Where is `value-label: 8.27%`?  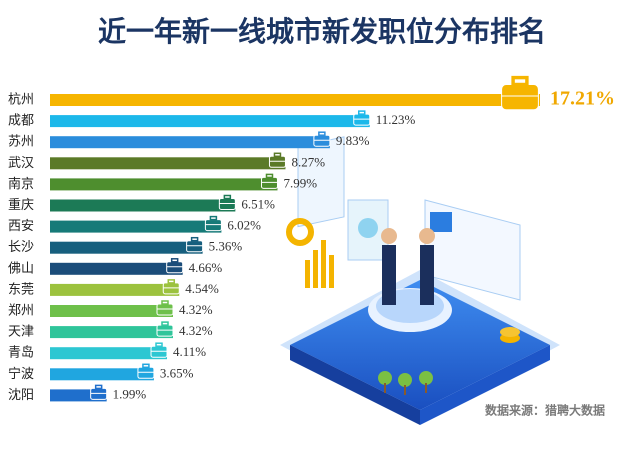
value-label: 8.27% is located at coordinates (308, 161).